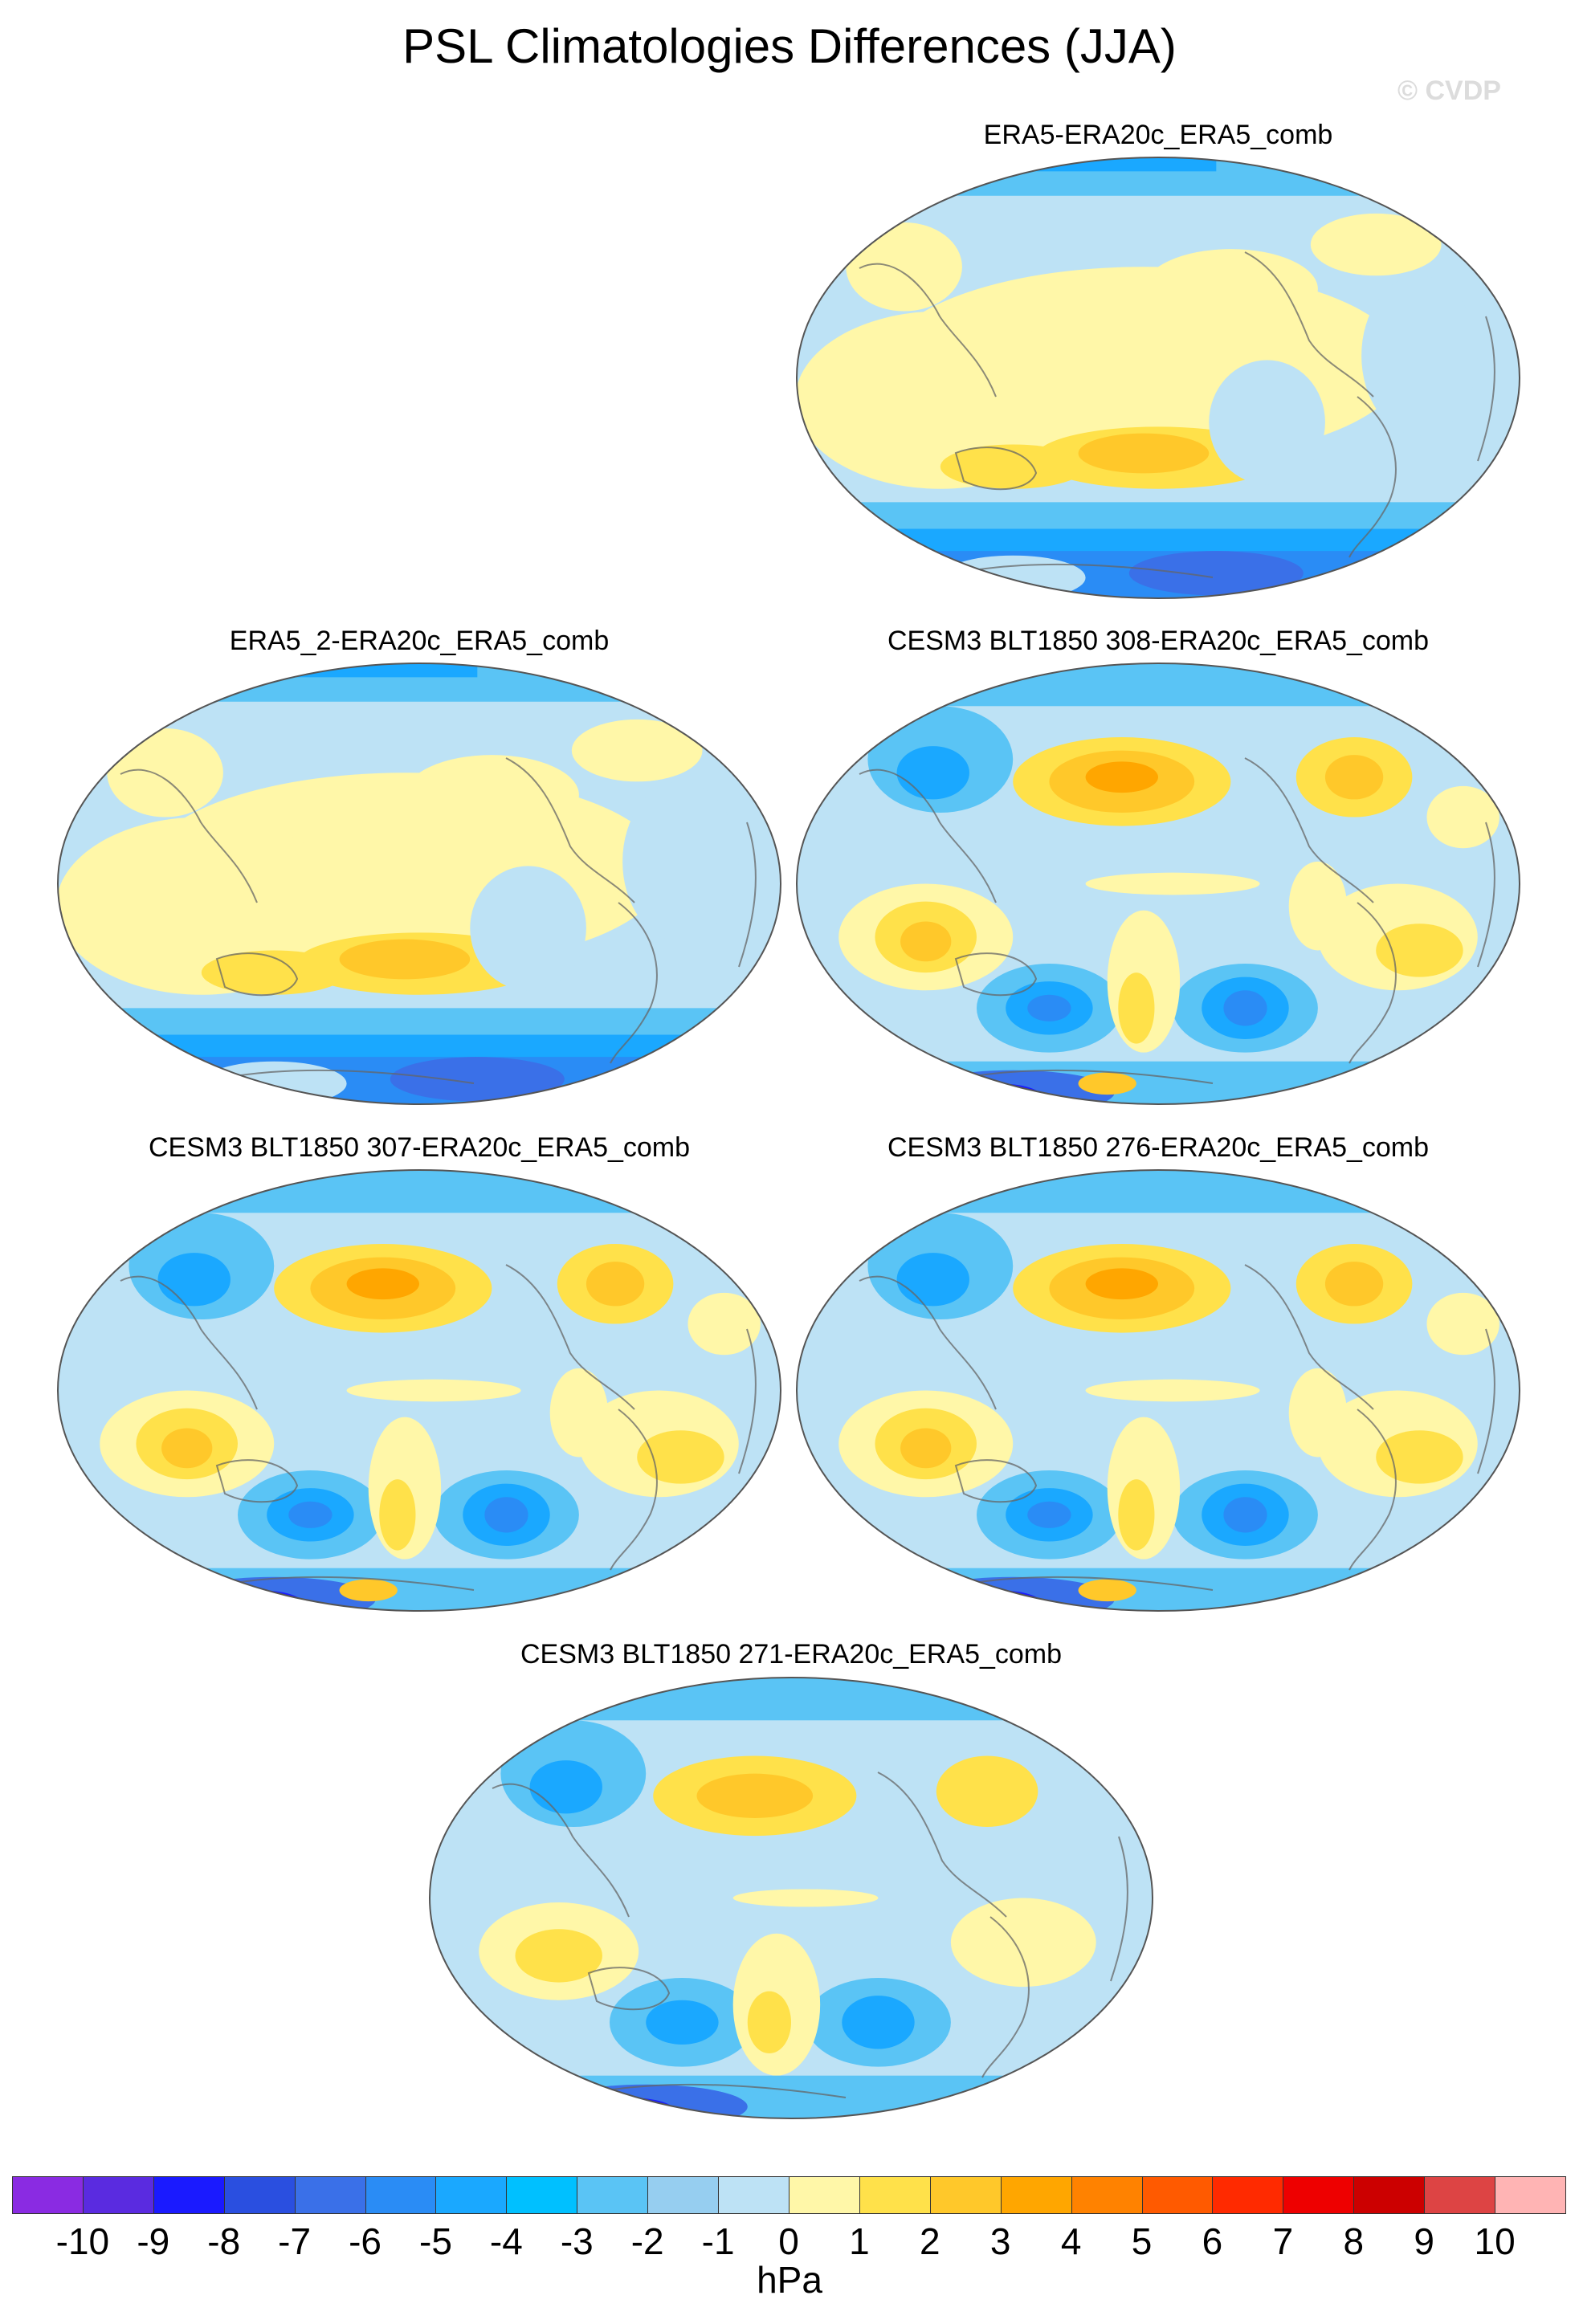 The image size is (1579, 2324). What do you see at coordinates (789, 2280) in the screenshot?
I see `colorbar-units: hPa` at bounding box center [789, 2280].